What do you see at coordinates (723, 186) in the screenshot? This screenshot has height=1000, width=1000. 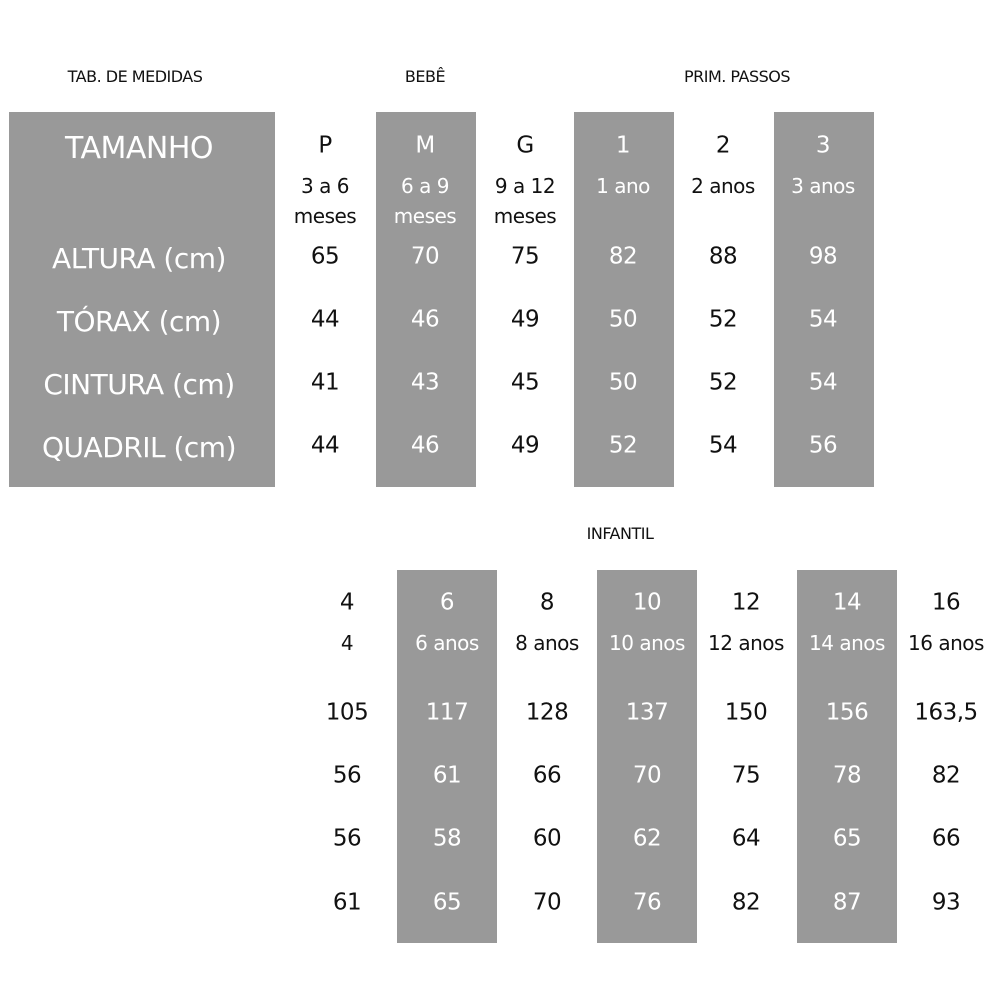 I see `age-range: 2 anos` at bounding box center [723, 186].